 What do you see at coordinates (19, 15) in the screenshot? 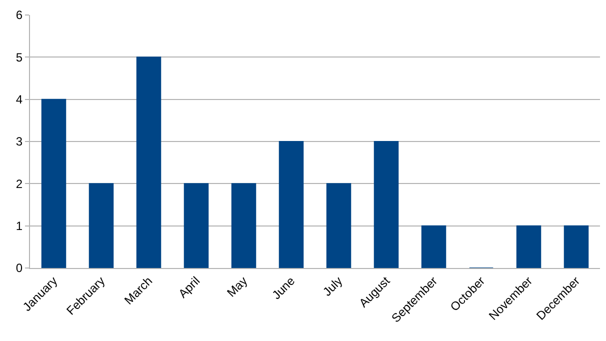
I see `y-tick-label: 6` at bounding box center [19, 15].